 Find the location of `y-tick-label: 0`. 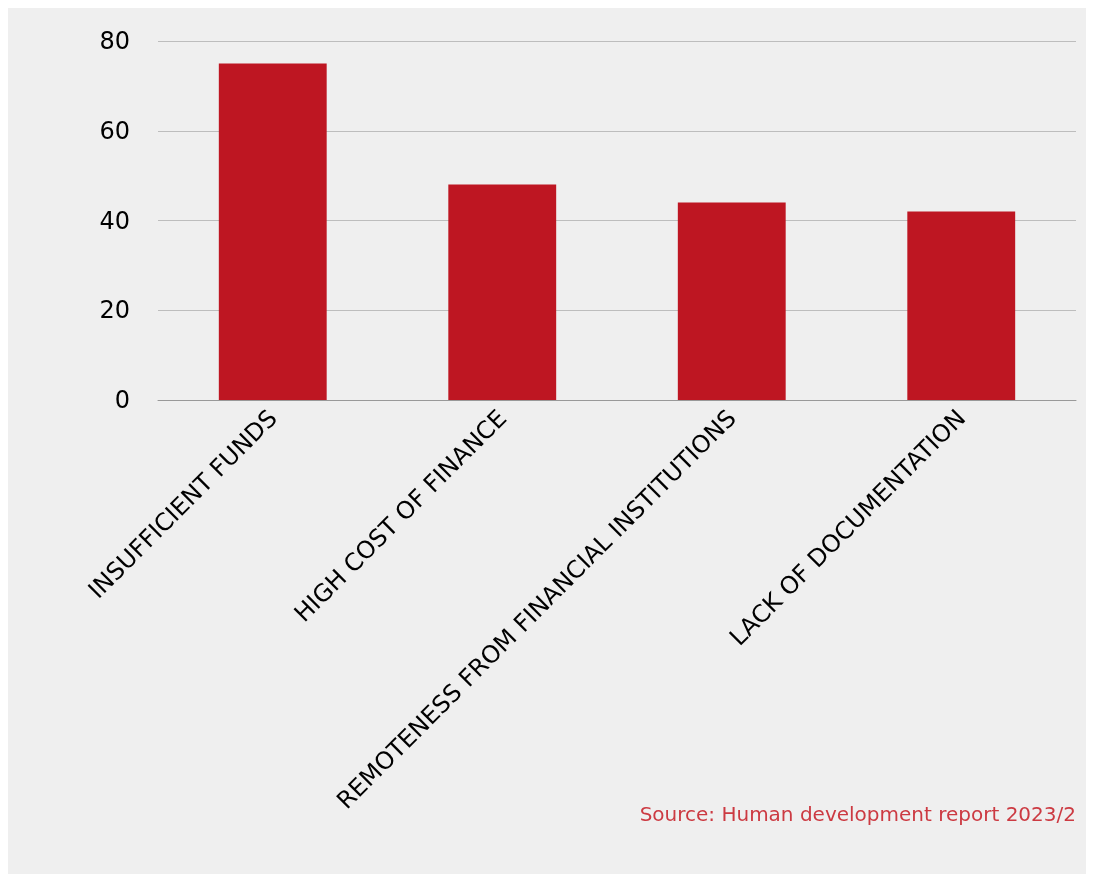

y-tick-label: 0 is located at coordinates (122, 400).